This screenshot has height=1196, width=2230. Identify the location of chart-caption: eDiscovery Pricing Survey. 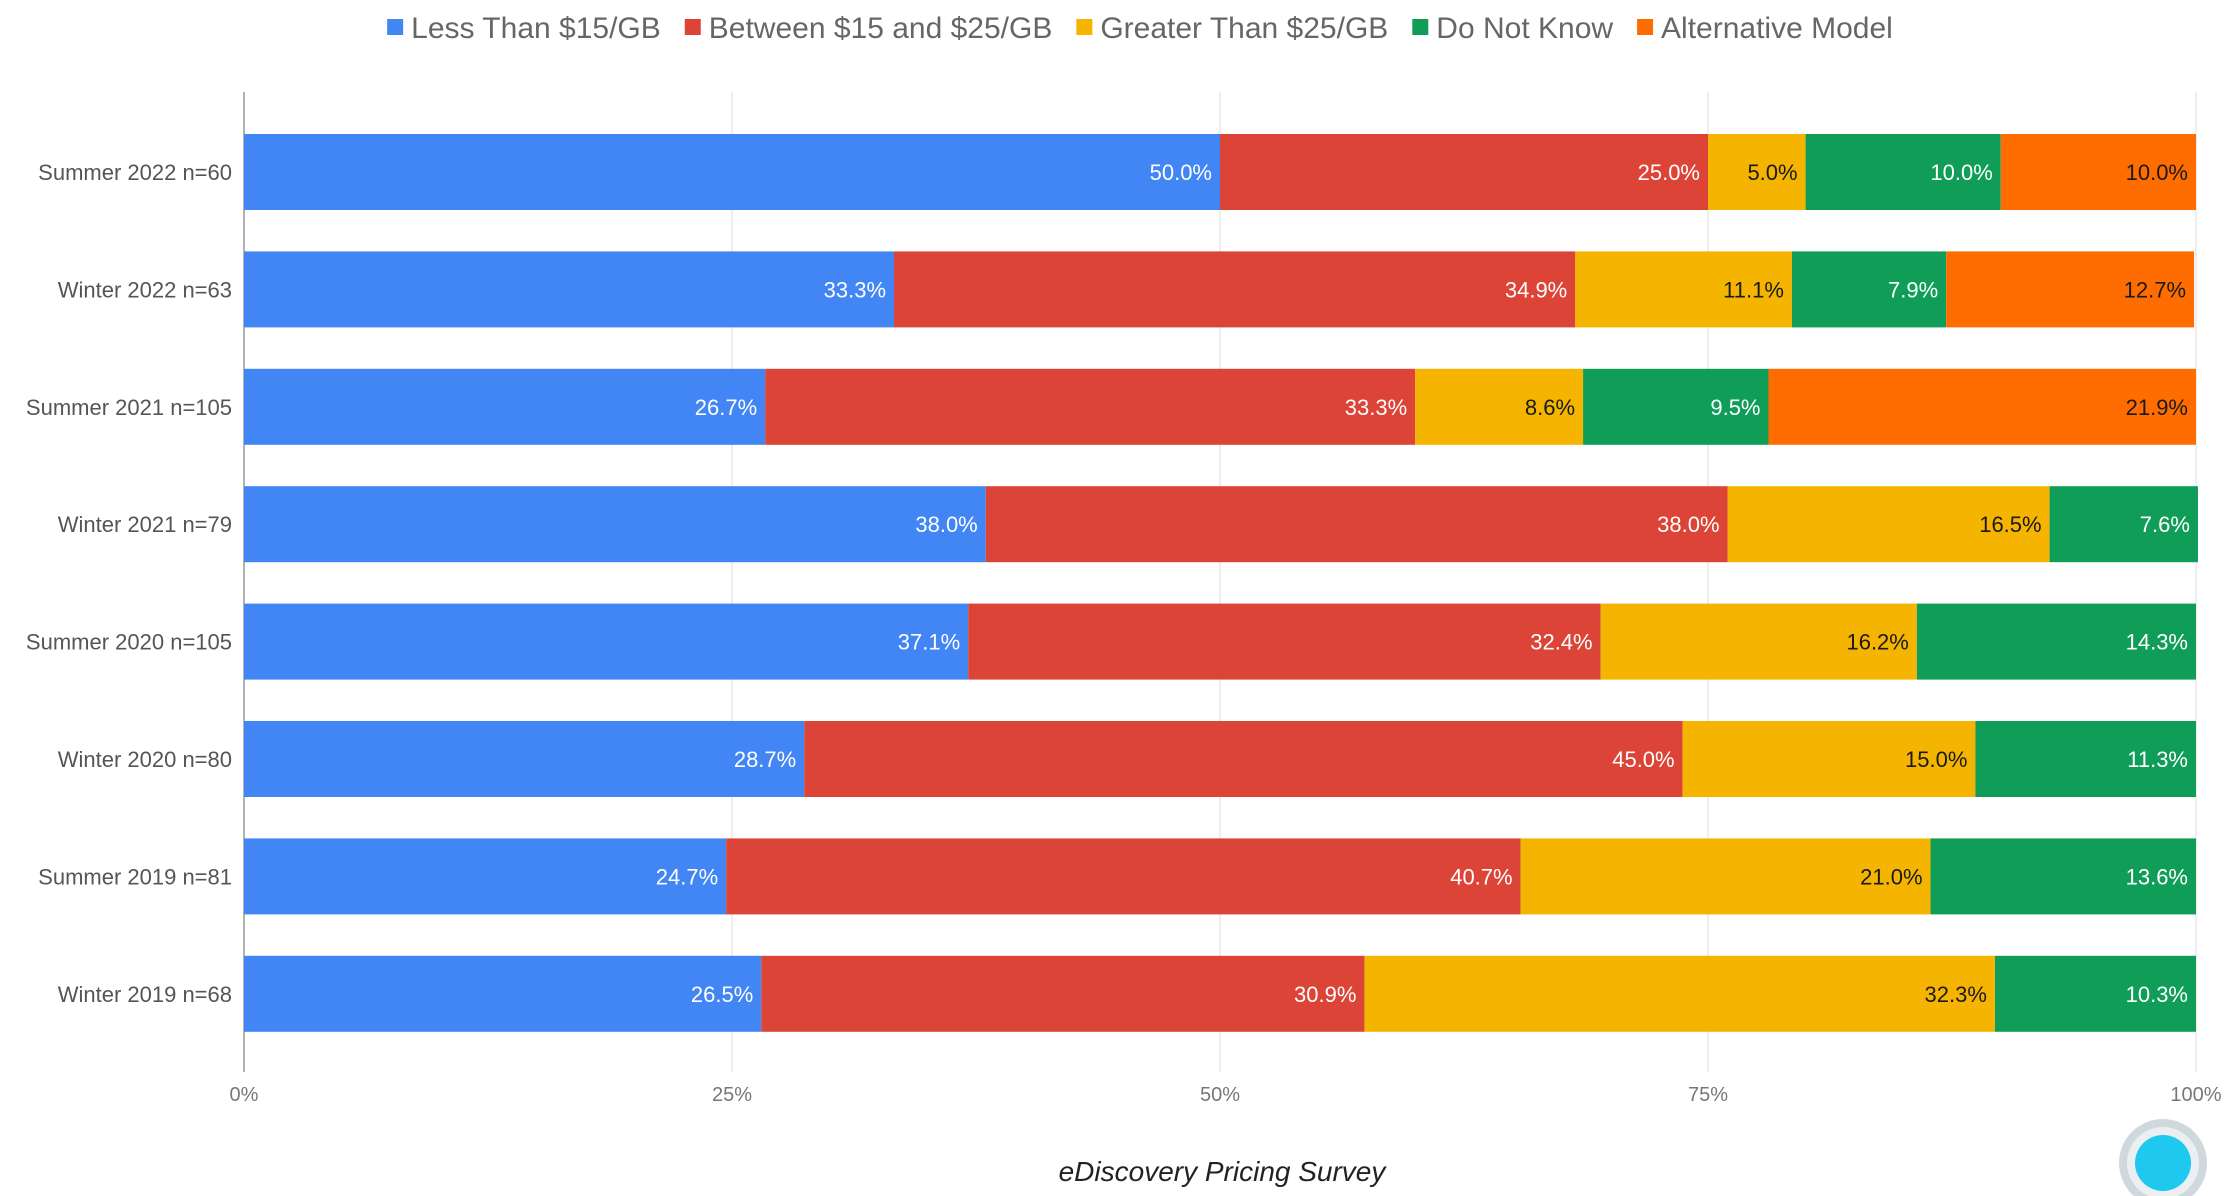
(1223, 1171).